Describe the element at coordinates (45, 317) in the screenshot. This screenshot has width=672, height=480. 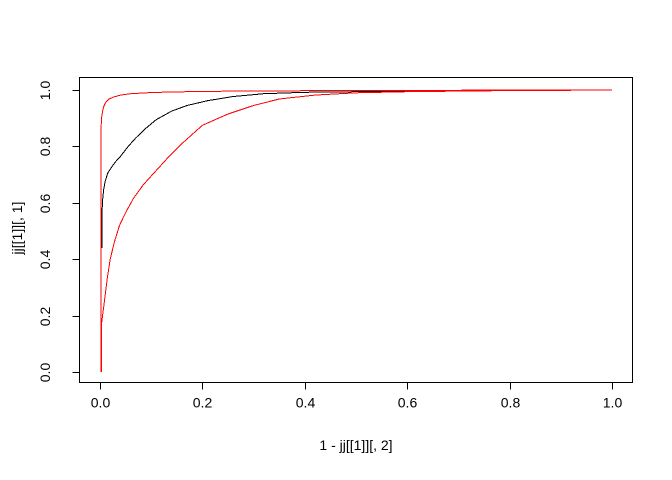
I see `y-tick-label: 0.2` at that location.